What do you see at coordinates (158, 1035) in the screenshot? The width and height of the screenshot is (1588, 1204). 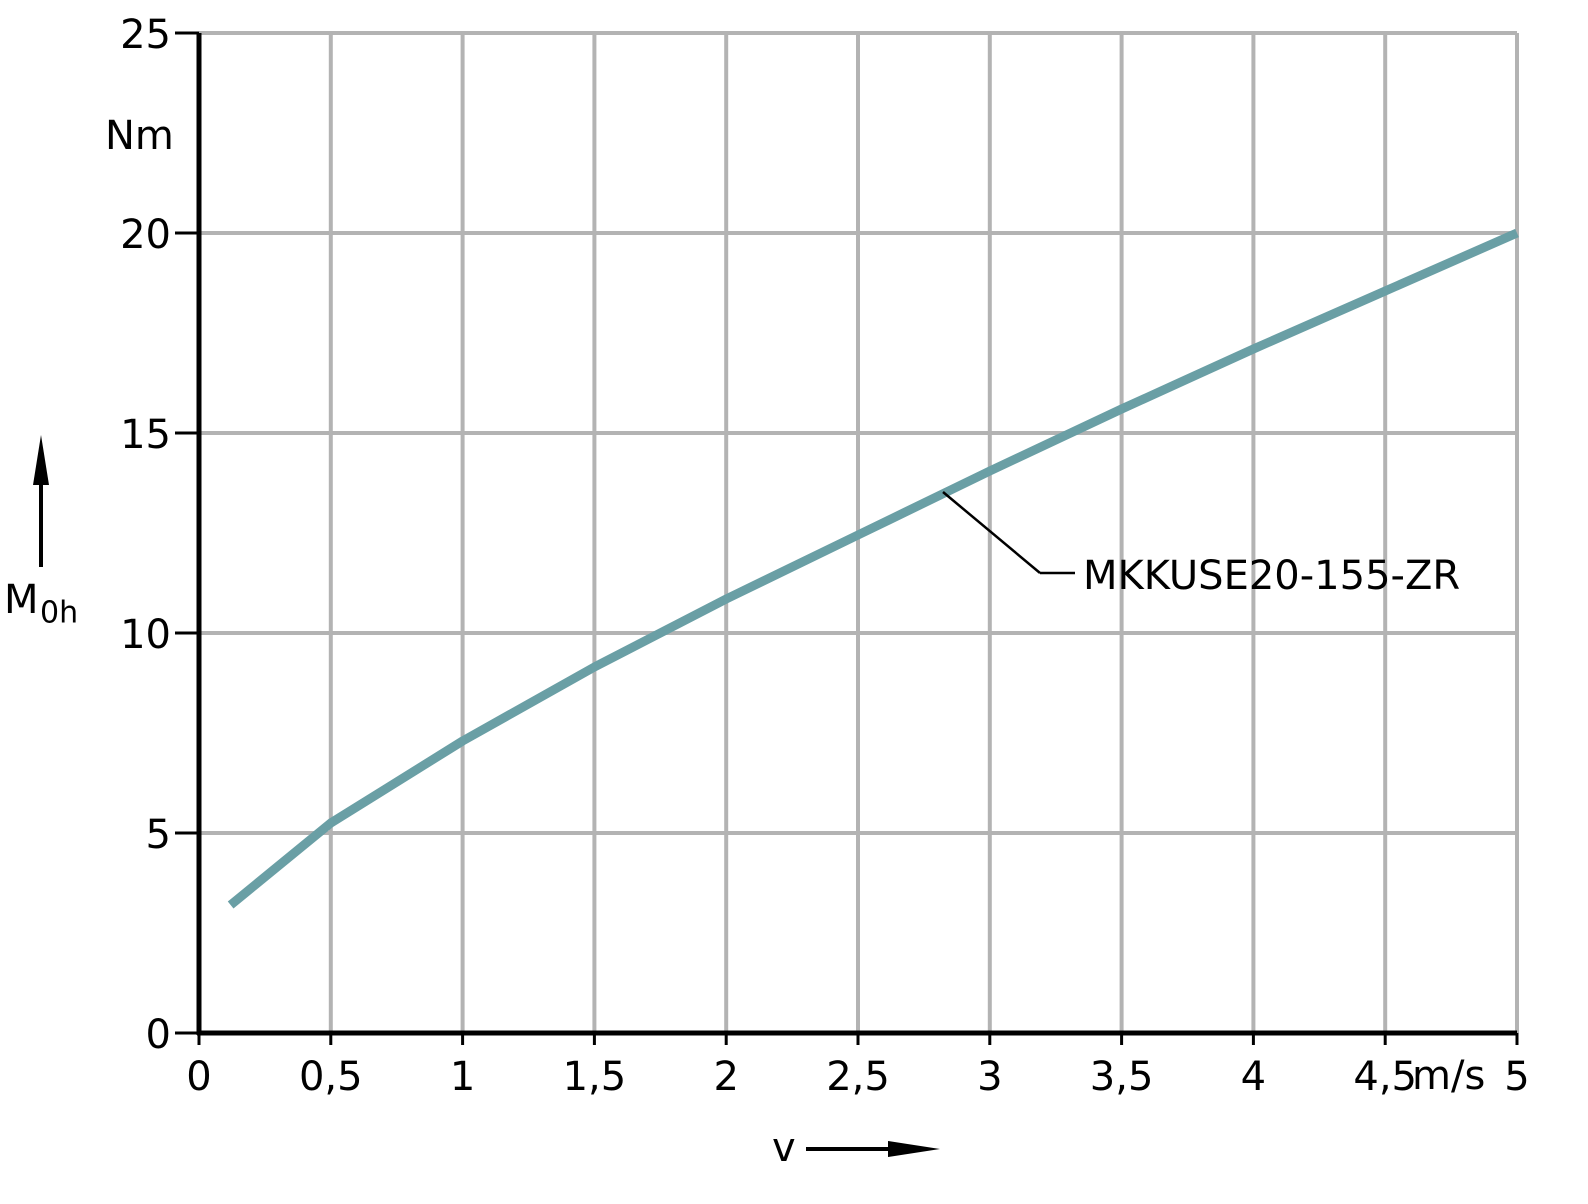 I see `y-tick-label: 0` at bounding box center [158, 1035].